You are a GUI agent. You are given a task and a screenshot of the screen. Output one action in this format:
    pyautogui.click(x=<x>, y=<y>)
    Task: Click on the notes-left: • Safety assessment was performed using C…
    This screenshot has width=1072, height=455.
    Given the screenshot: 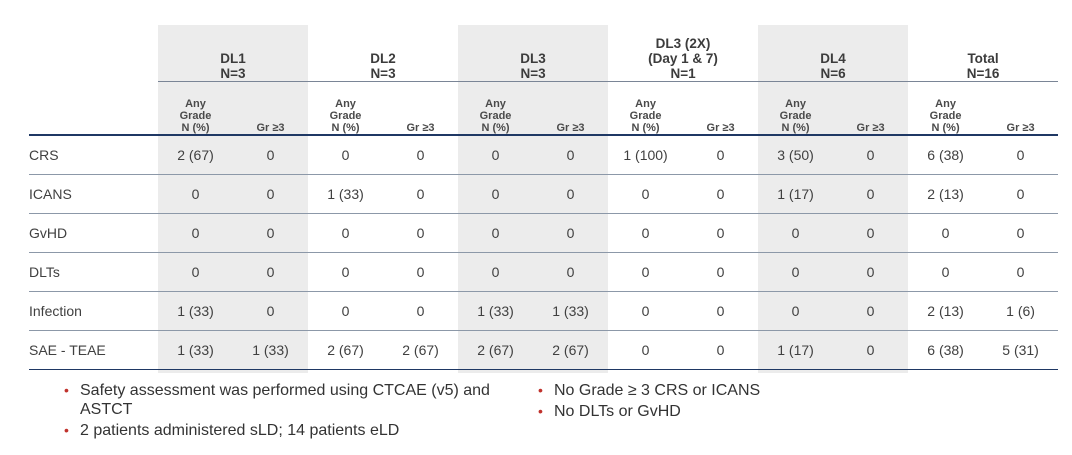 What is the action you would take?
    pyautogui.click(x=279, y=411)
    